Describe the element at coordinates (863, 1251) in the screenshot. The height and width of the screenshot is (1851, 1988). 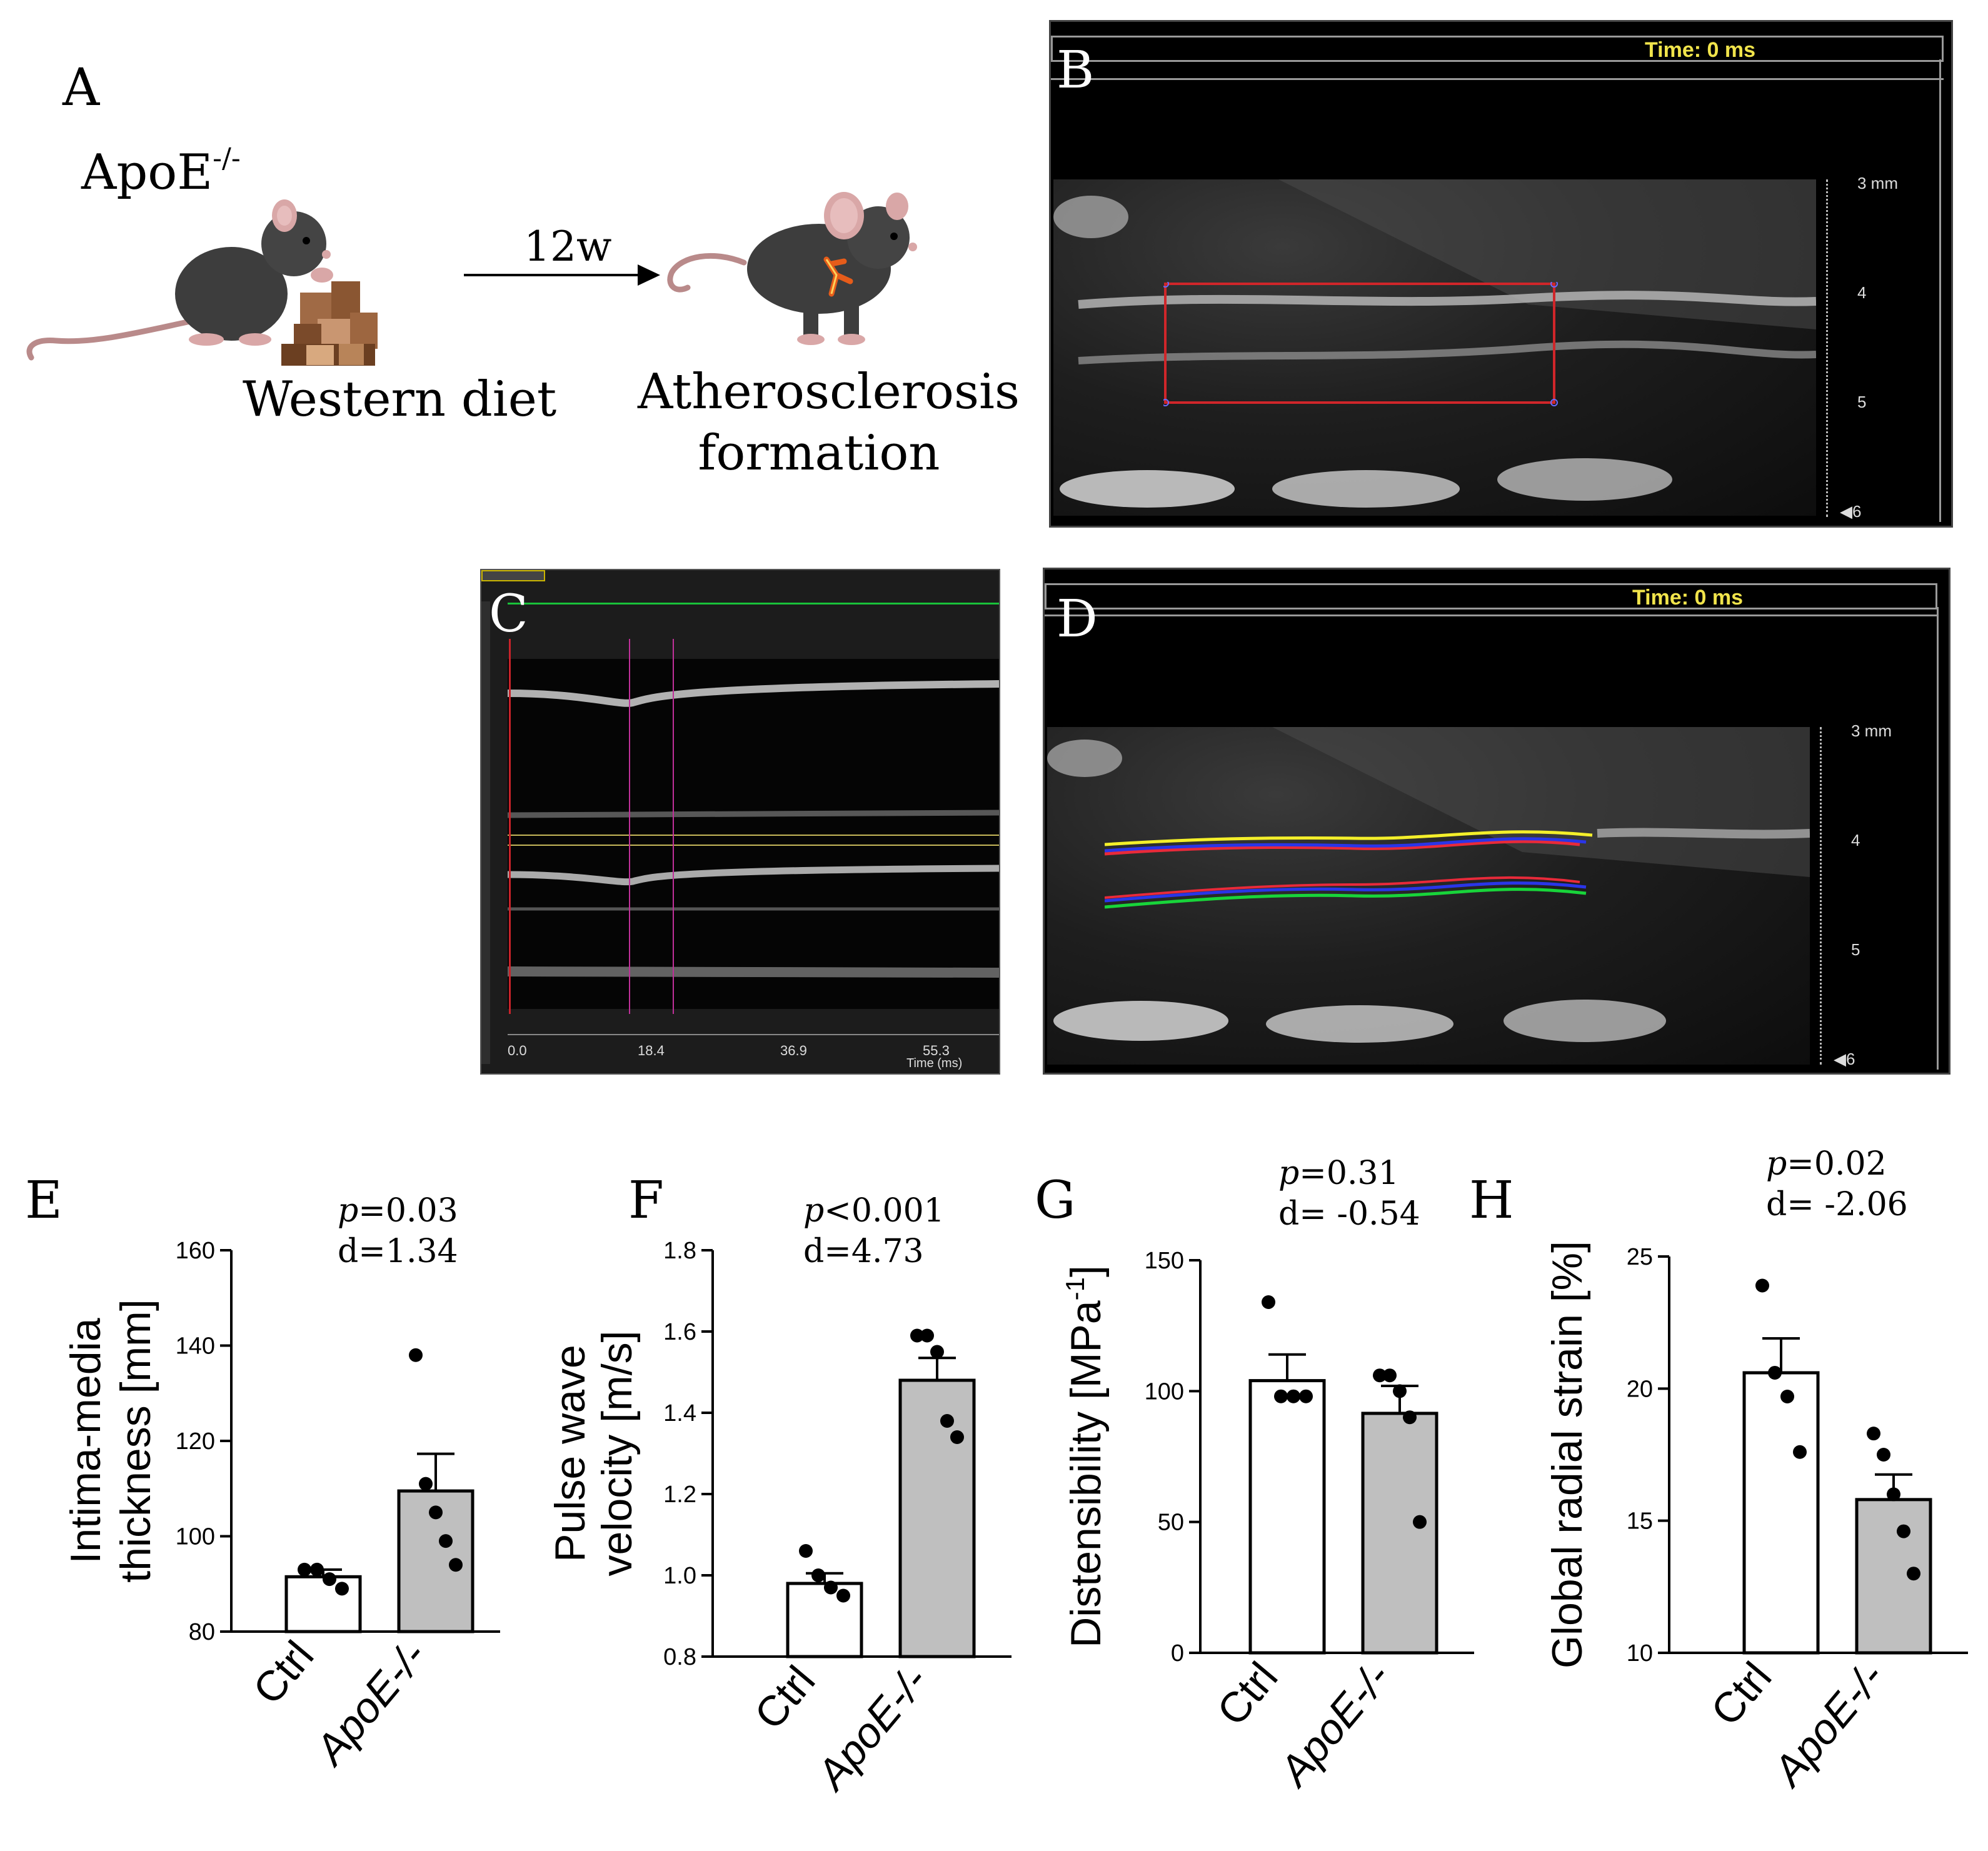
I see `panel-f-d-value: d=4.73` at that location.